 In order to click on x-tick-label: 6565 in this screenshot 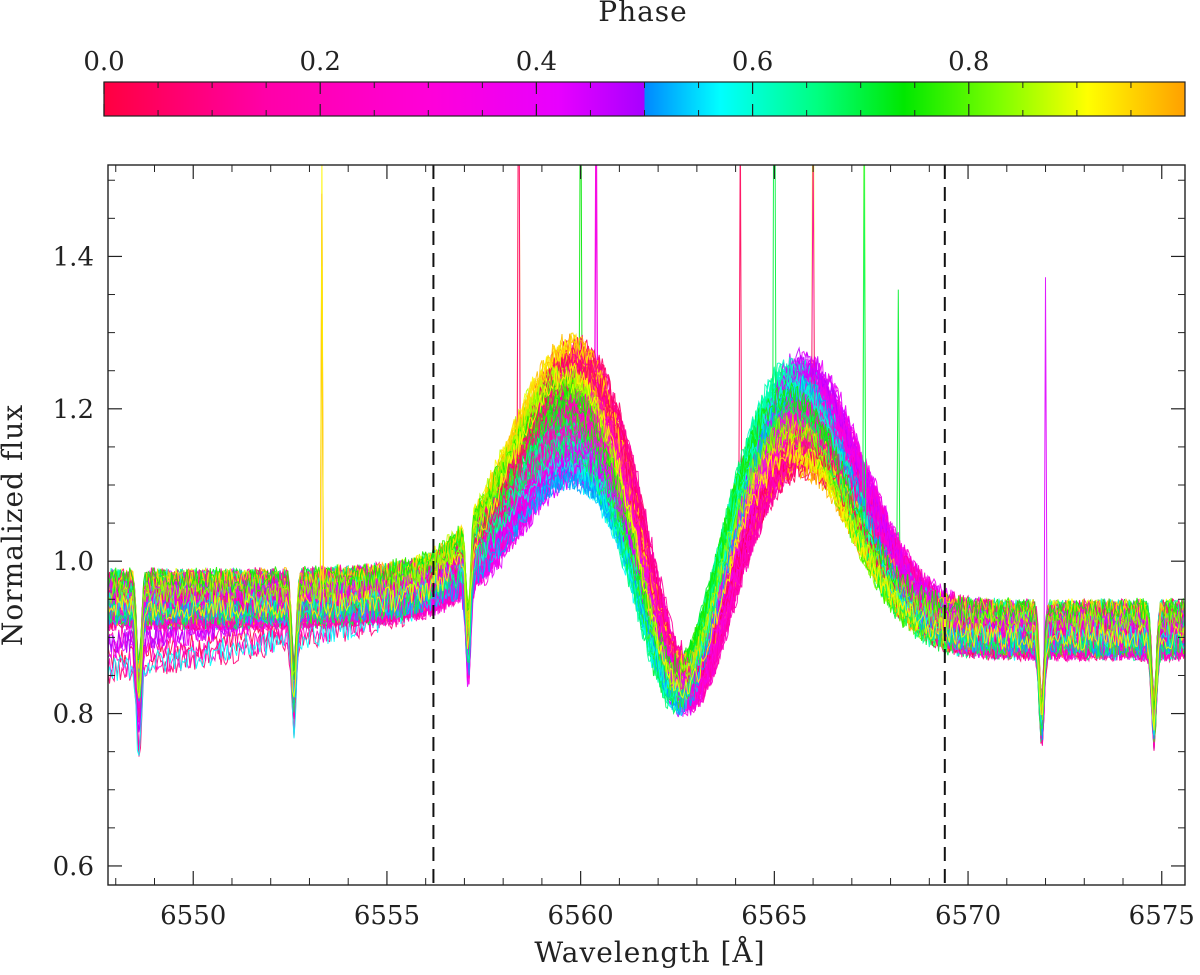, I will do `click(774, 916)`.